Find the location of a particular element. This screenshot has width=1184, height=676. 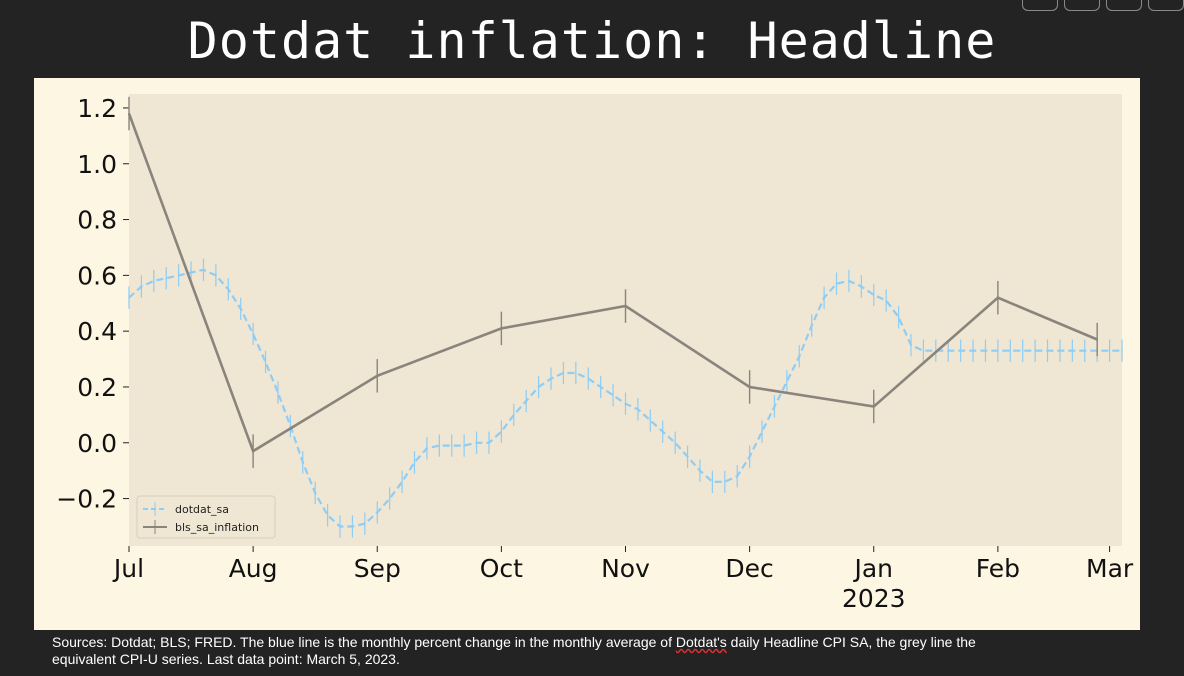

x-tick-label: Dec is located at coordinates (749, 568).